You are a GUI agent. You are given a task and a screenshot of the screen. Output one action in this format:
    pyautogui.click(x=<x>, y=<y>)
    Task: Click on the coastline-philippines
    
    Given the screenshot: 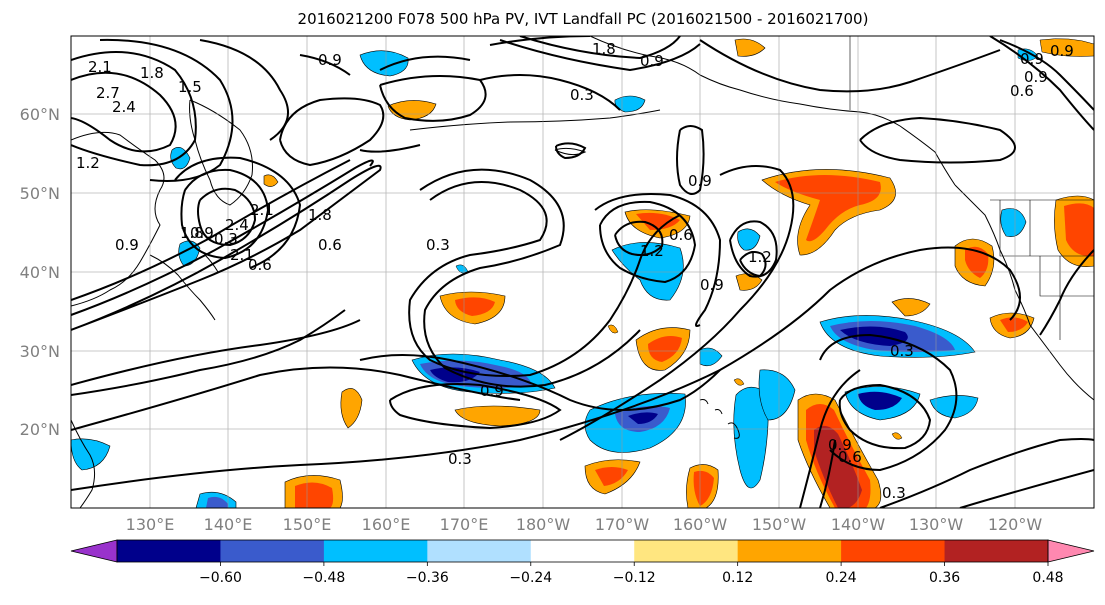 What is the action you would take?
    pyautogui.click(x=83, y=463)
    